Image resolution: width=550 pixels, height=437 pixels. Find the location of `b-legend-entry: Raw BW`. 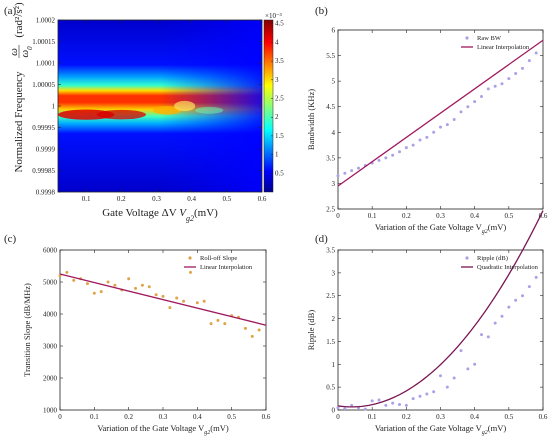

b-legend-entry: Raw BW is located at coordinates (489, 38).